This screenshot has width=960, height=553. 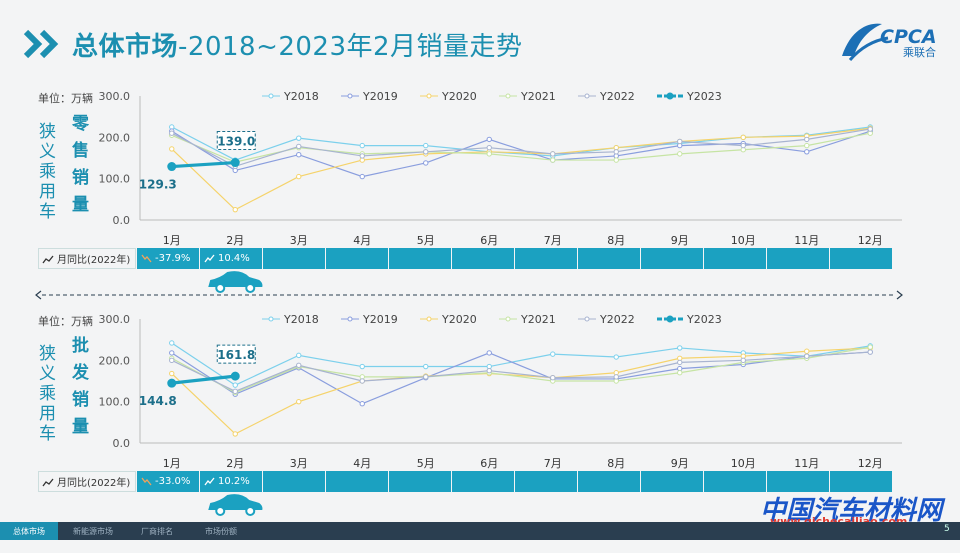 I want to click on x-tick-label: 9月, so click(x=680, y=240).